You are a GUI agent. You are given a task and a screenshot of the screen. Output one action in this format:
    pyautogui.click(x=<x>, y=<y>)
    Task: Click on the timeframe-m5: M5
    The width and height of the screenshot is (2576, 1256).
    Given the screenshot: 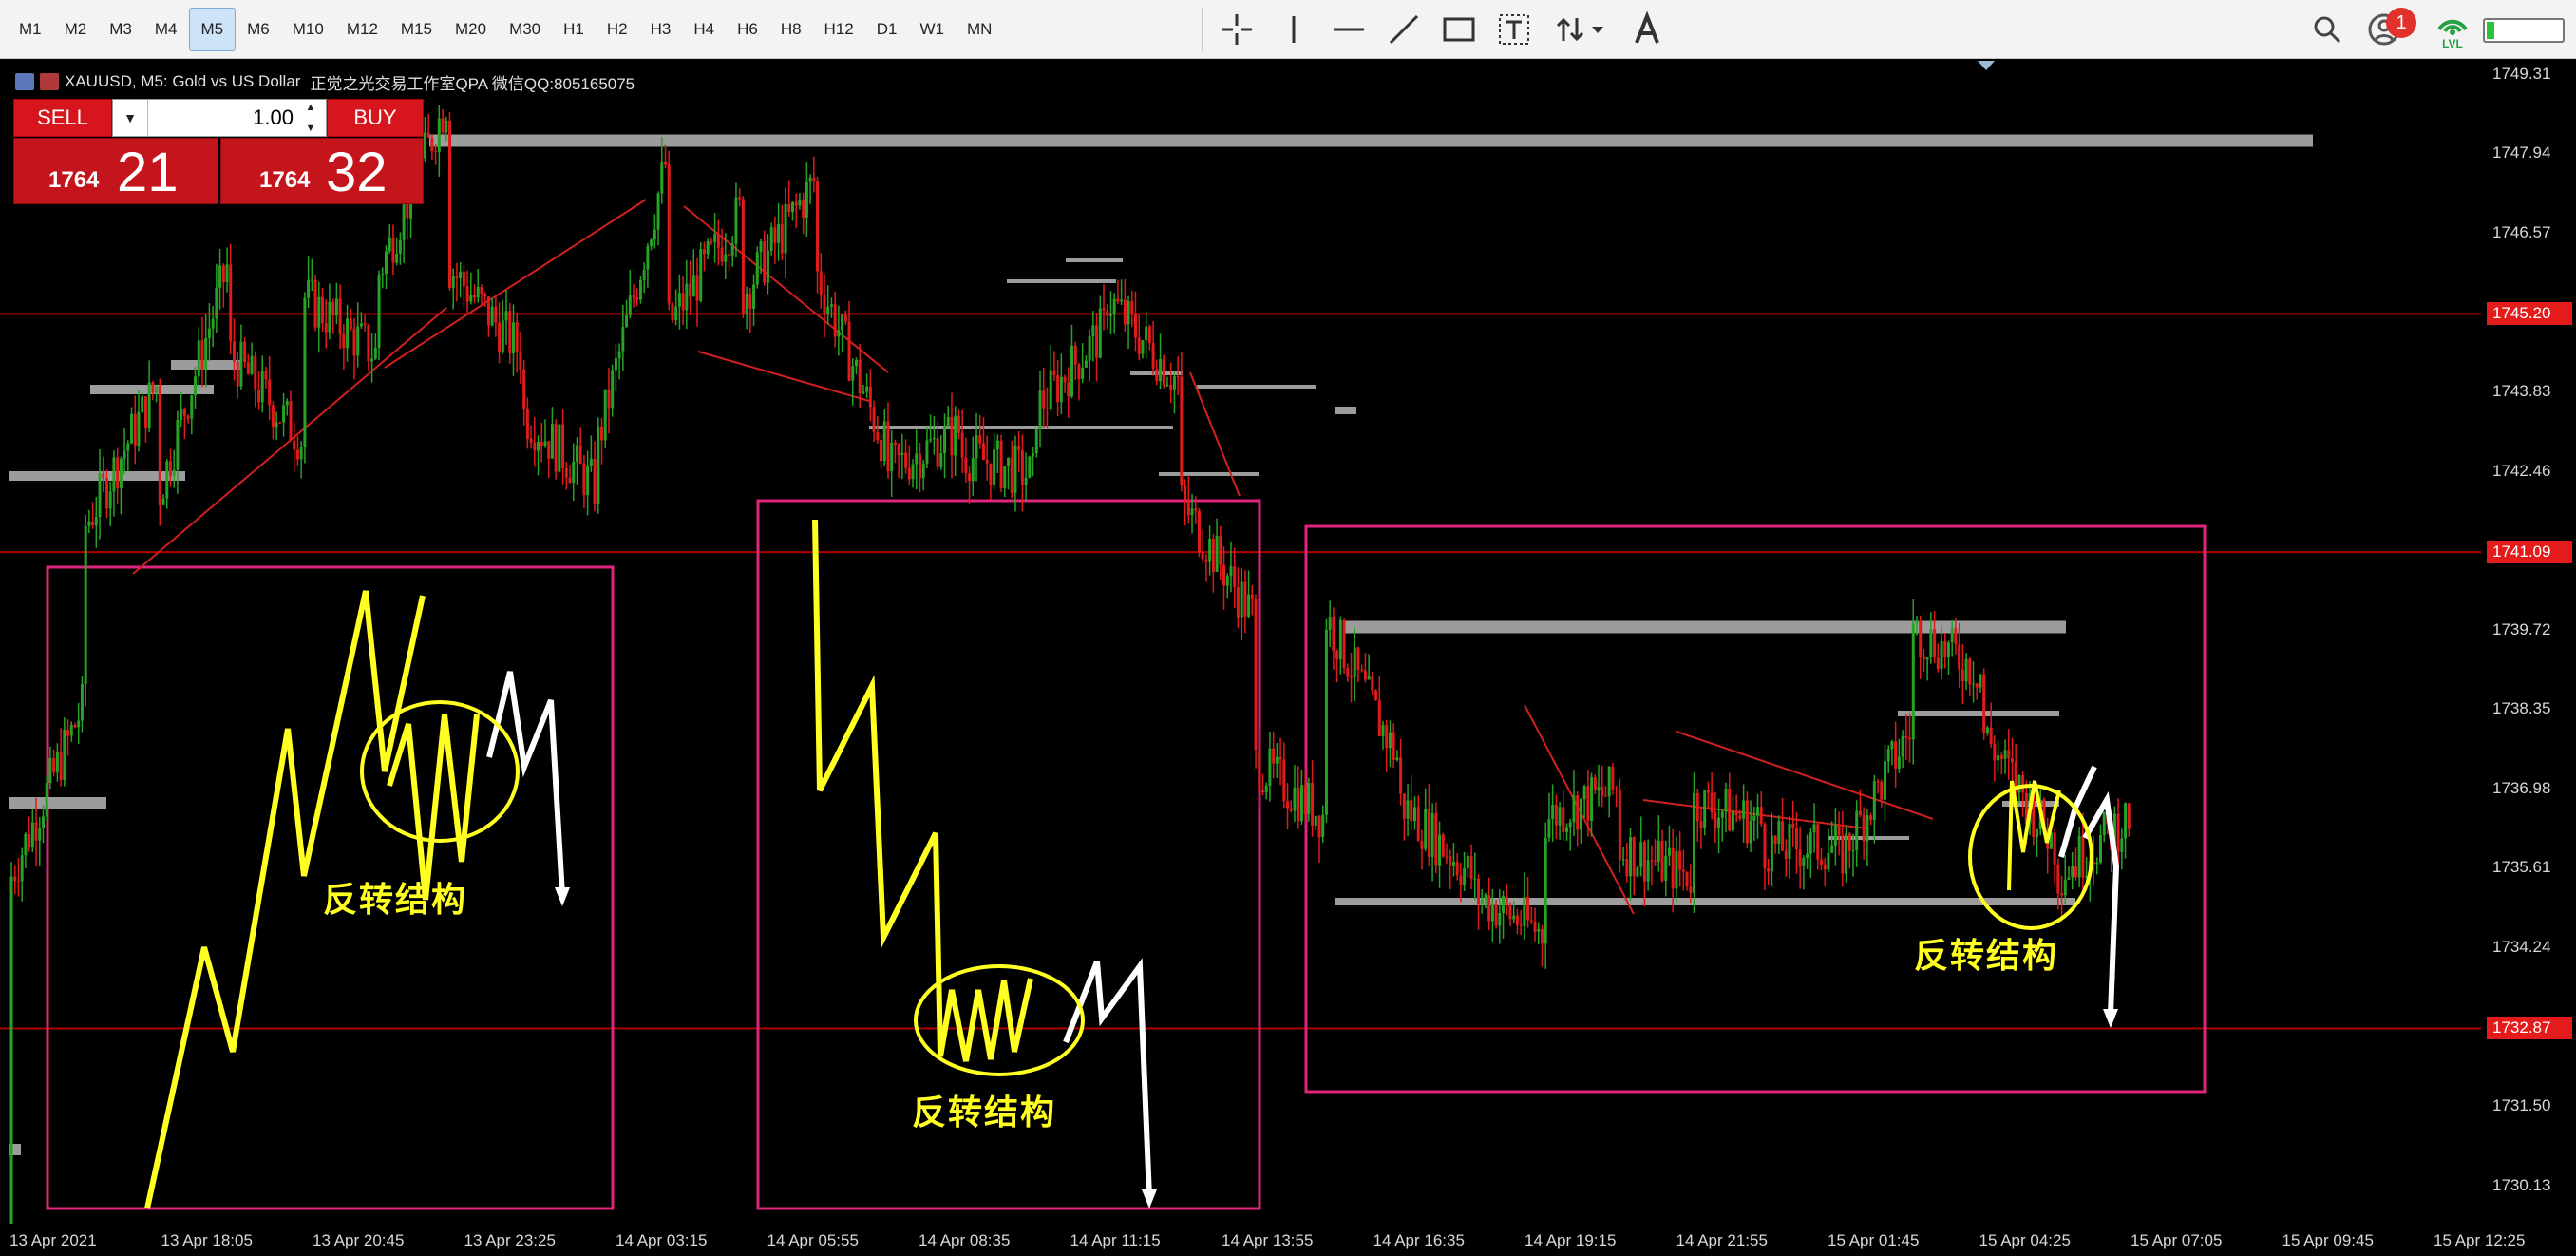 What is the action you would take?
    pyautogui.click(x=212, y=29)
    